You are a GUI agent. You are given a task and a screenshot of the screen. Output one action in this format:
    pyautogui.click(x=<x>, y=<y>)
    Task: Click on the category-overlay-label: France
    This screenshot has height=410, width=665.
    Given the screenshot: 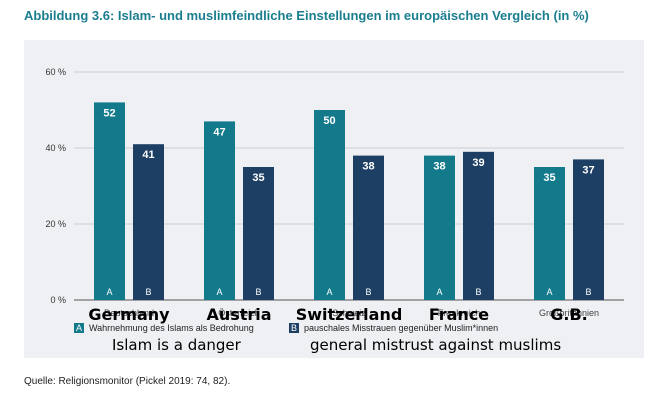 What is the action you would take?
    pyautogui.click(x=459, y=314)
    